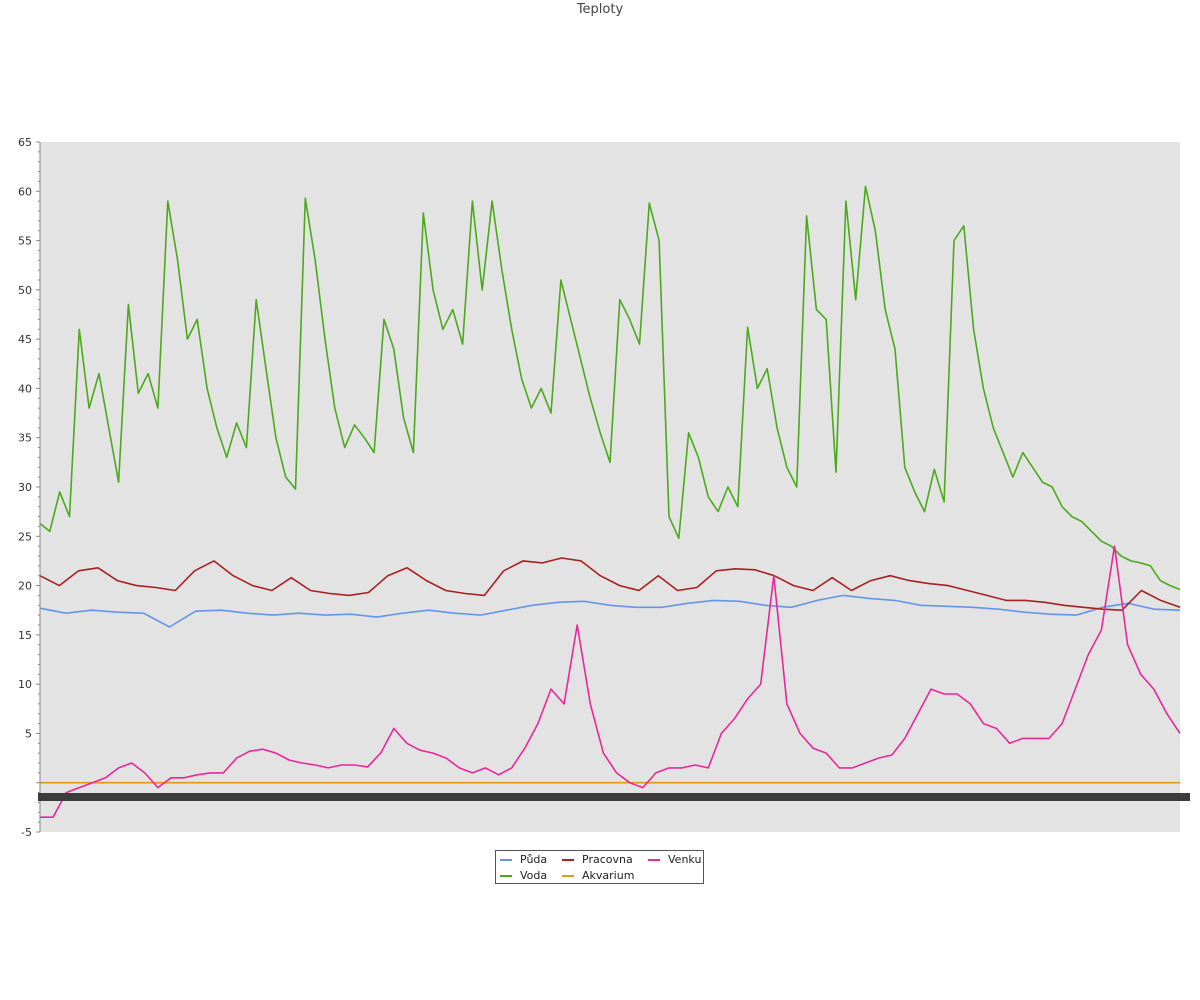 Image resolution: width=1200 pixels, height=1000 pixels. I want to click on chart-title: Teploty, so click(600, 9).